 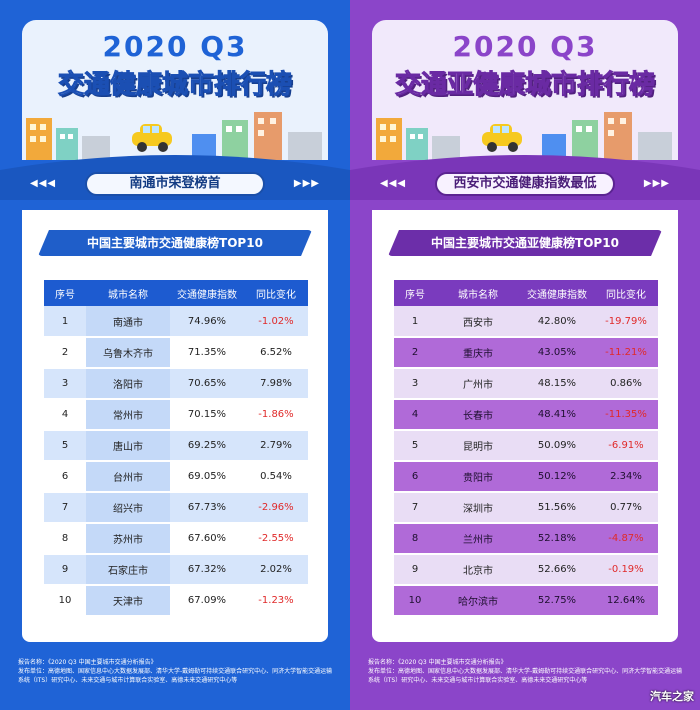 What do you see at coordinates (526, 446) in the screenshot?
I see `table-row: 5 昆明市 50.09% -6.91%` at bounding box center [526, 446].